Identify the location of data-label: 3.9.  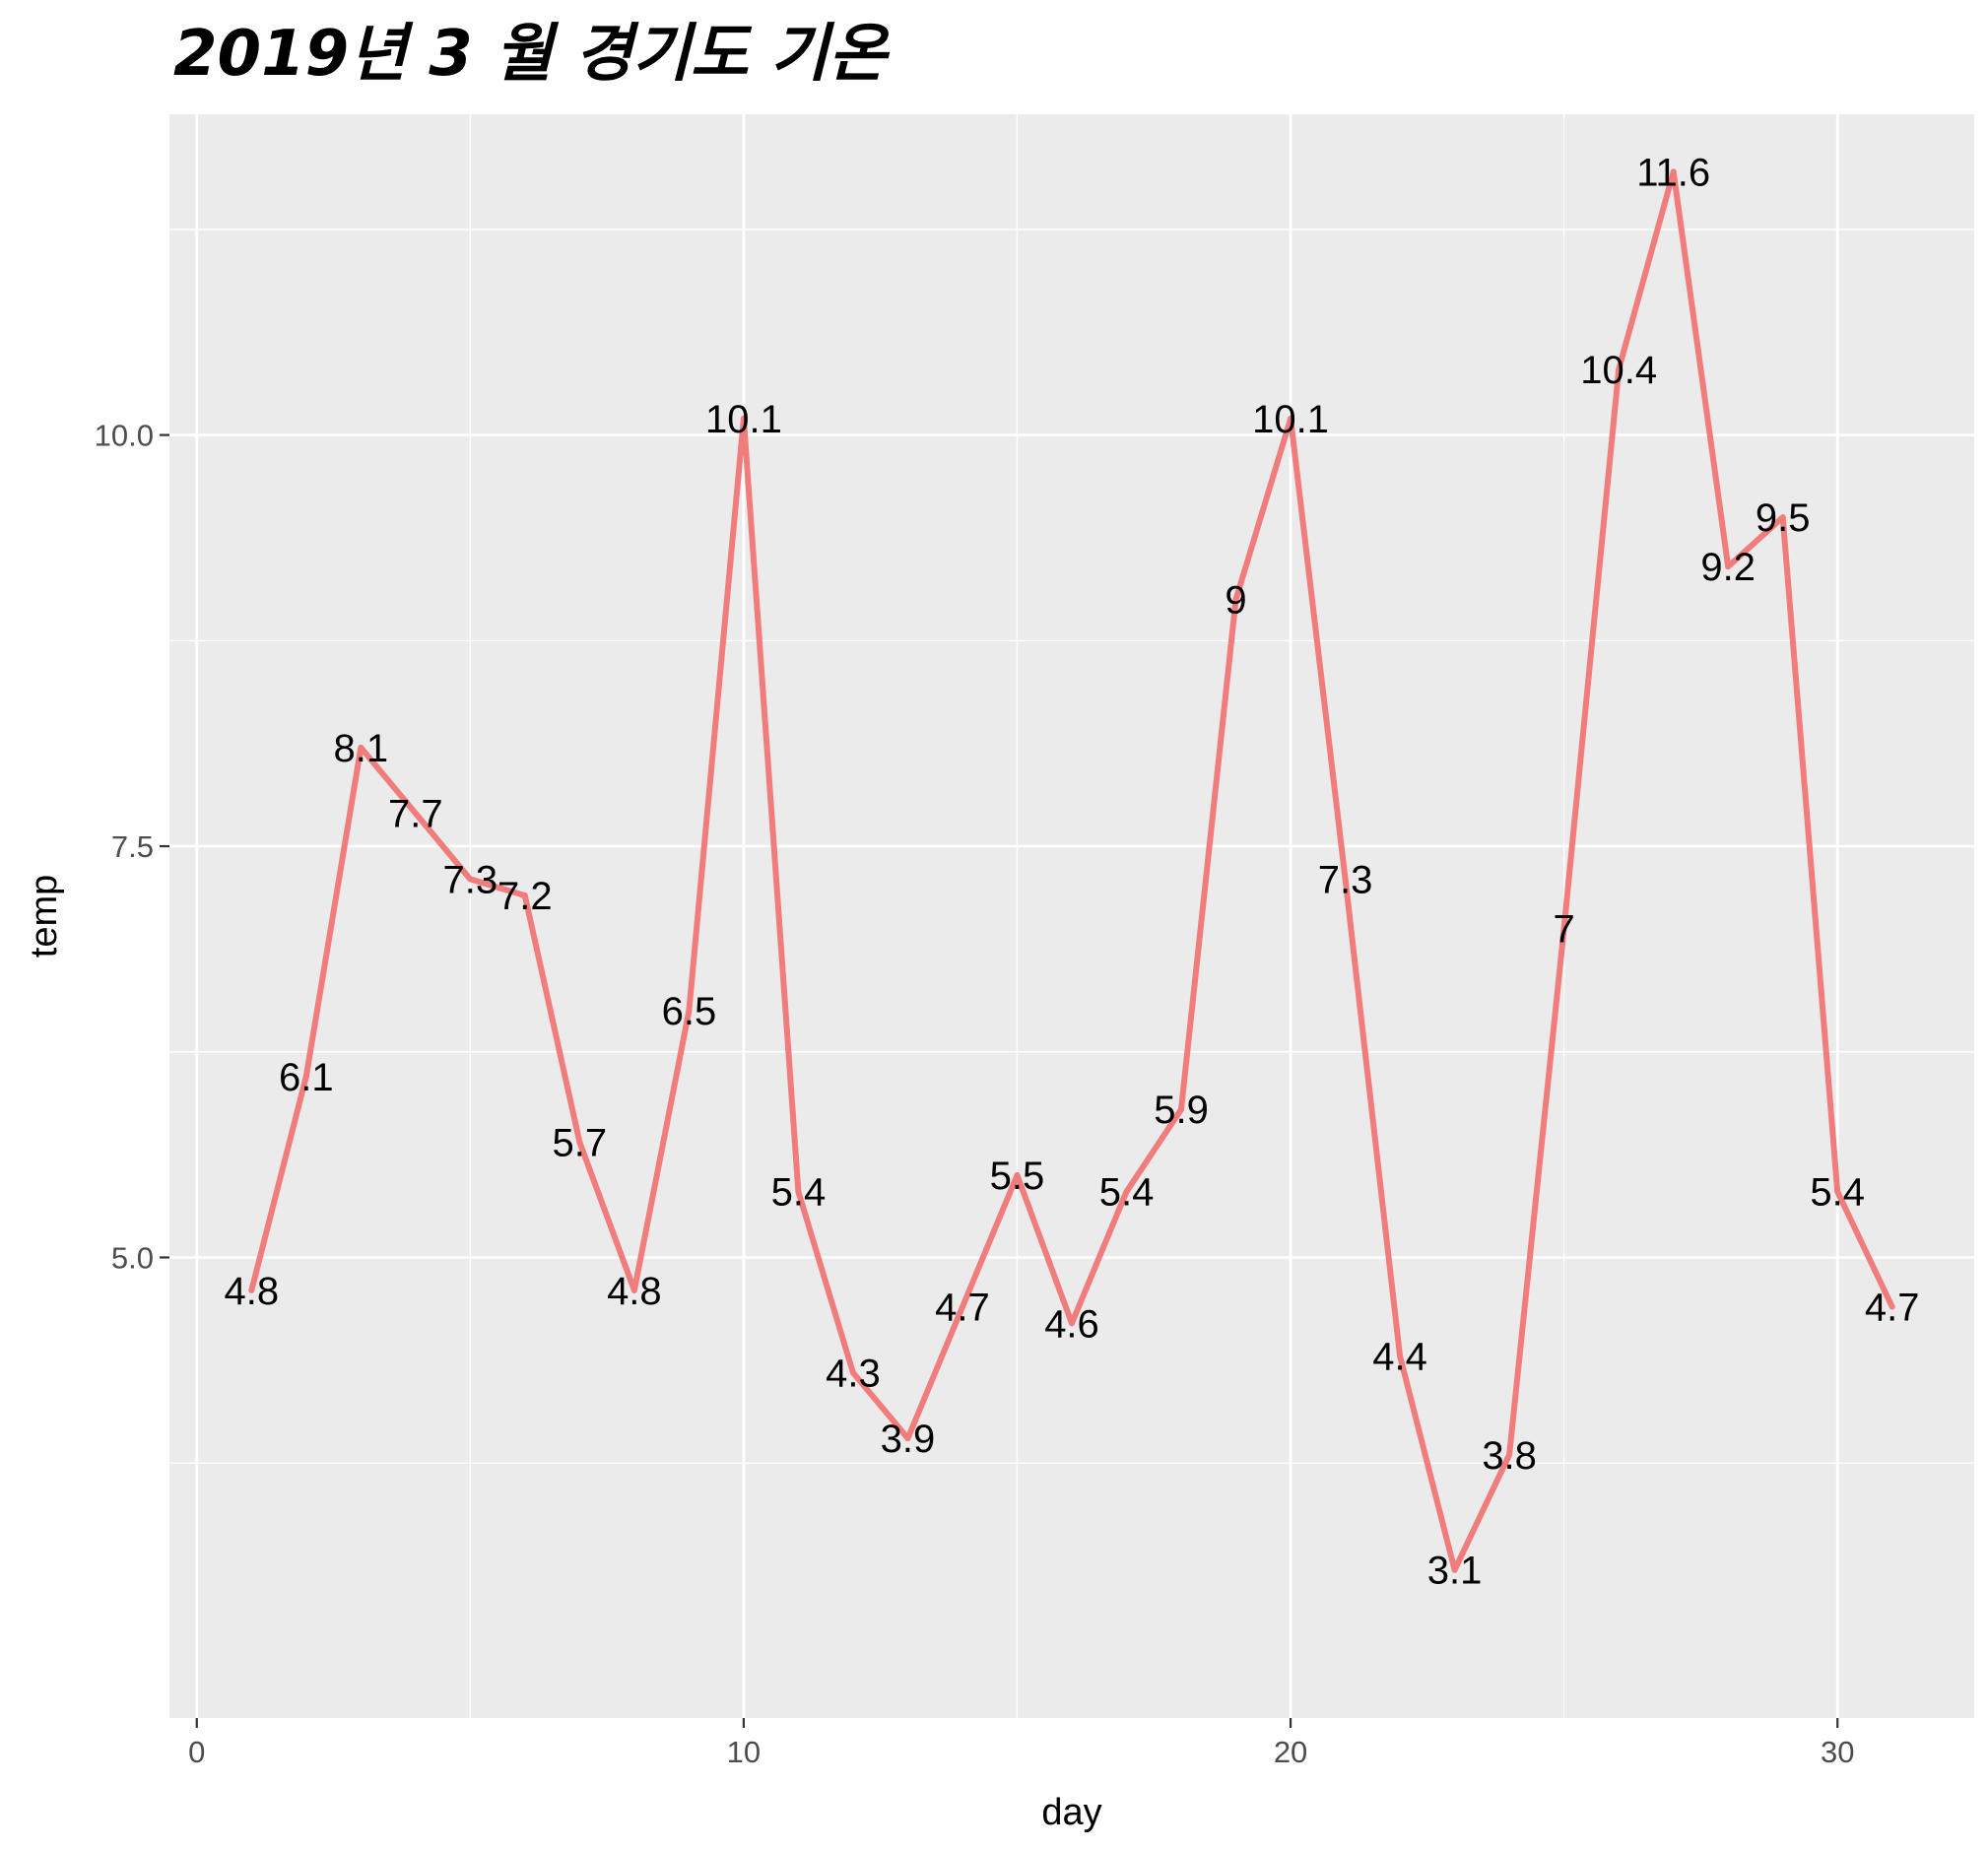
(909, 1439).